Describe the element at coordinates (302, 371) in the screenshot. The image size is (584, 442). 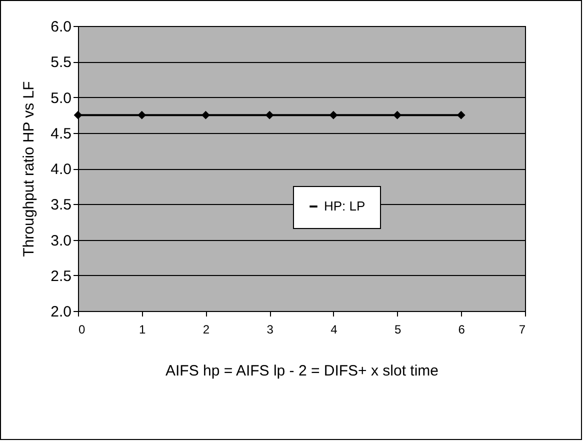
I see `x-axis-title: AIFS hp = AIFS lp - 2 = DIFS+ x slot time` at that location.